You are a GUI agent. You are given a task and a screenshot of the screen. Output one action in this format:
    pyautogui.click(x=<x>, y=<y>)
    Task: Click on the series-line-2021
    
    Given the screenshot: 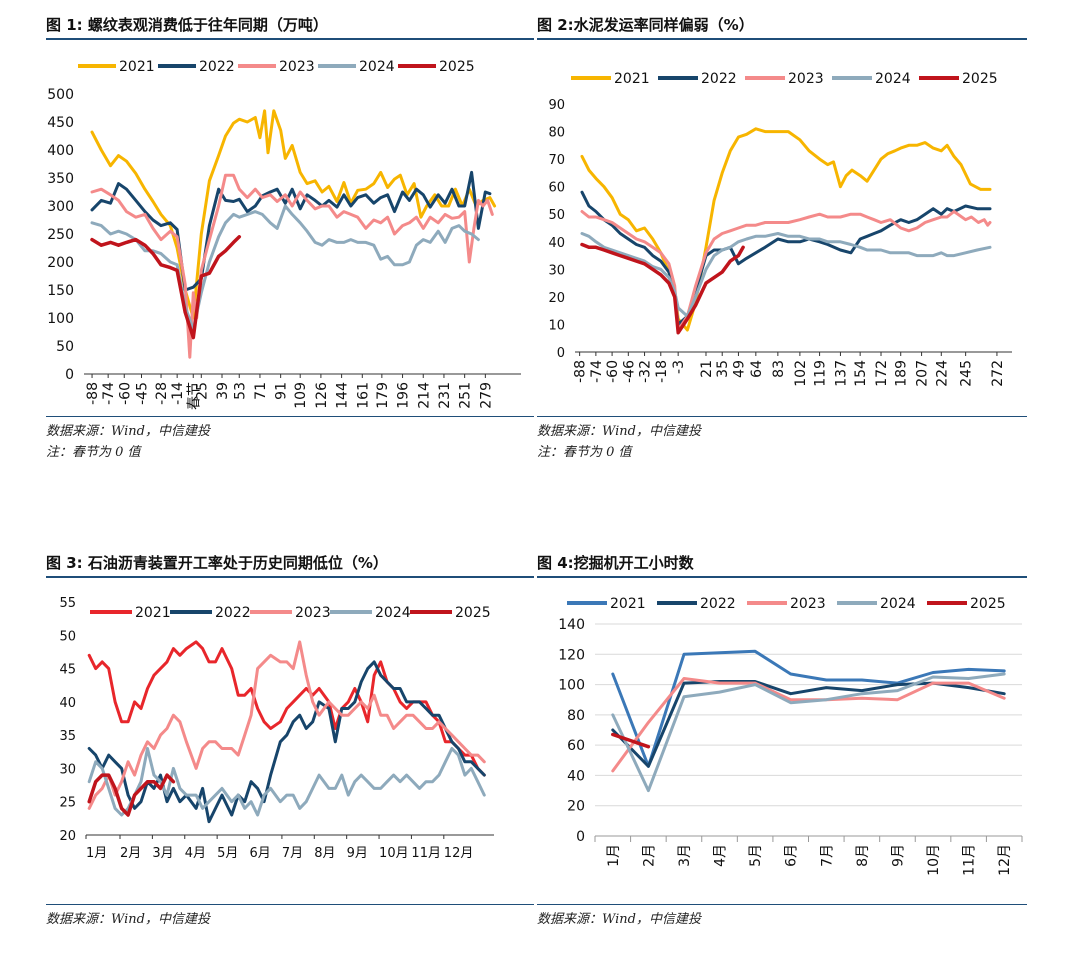 What is the action you would take?
    pyautogui.click(x=808, y=708)
    